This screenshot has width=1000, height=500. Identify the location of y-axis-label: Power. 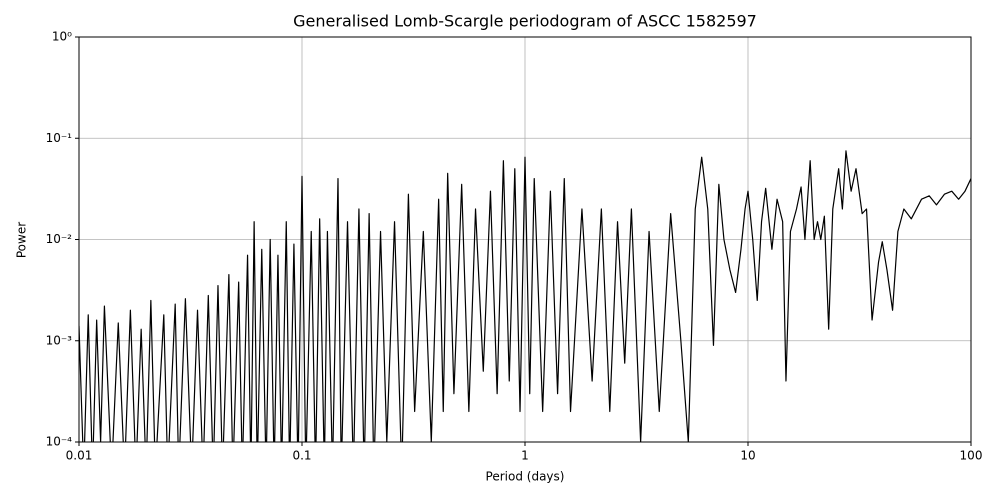
(22, 240).